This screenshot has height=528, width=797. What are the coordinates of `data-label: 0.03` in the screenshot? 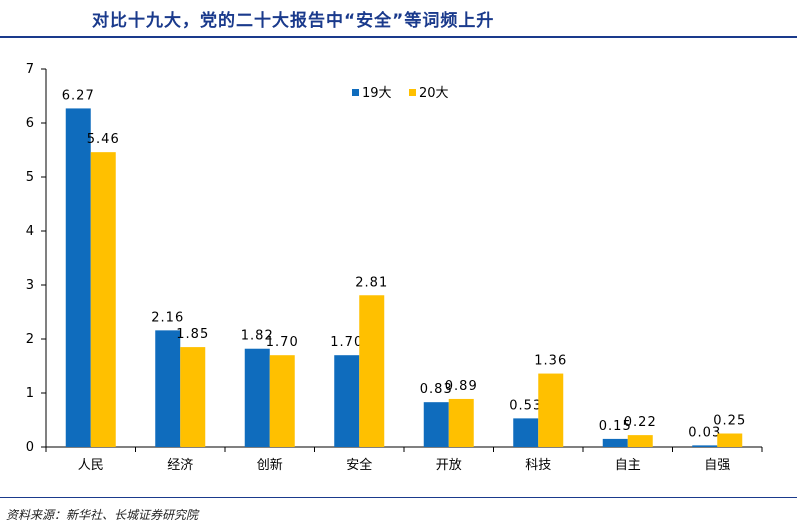 It's located at (704, 432).